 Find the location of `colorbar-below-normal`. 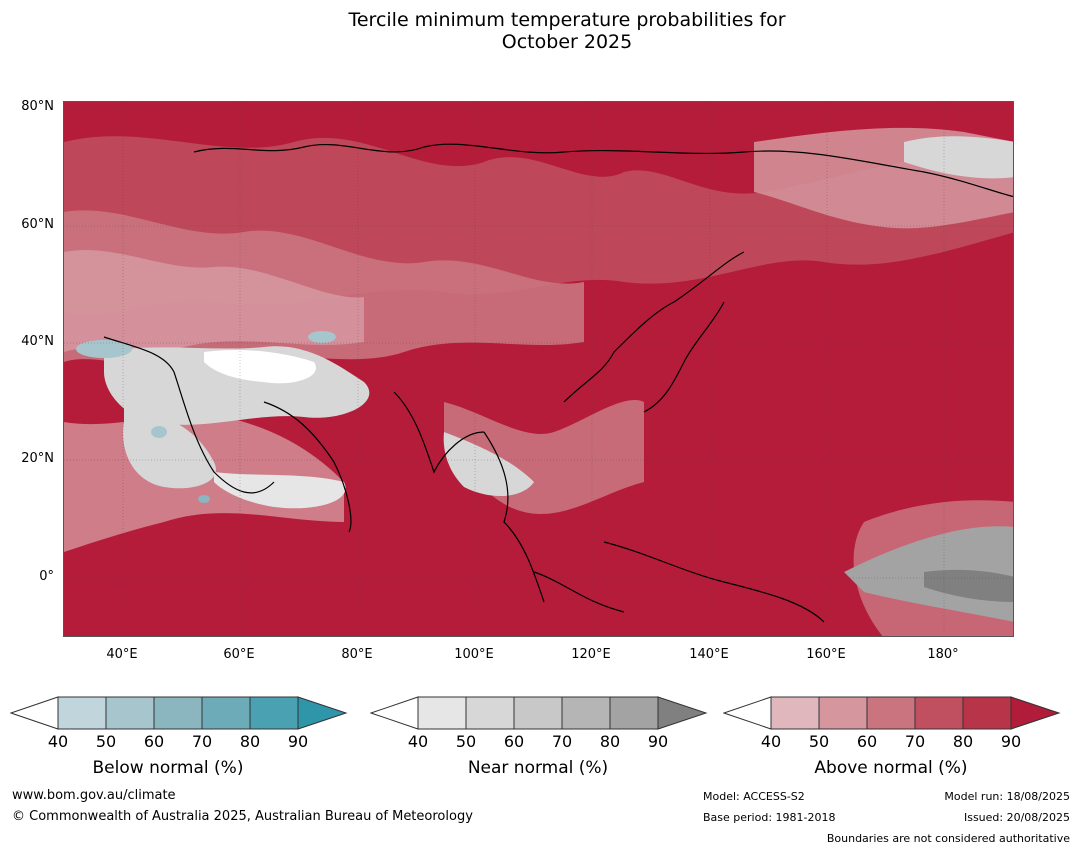

colorbar-below-normal is located at coordinates (179, 713).